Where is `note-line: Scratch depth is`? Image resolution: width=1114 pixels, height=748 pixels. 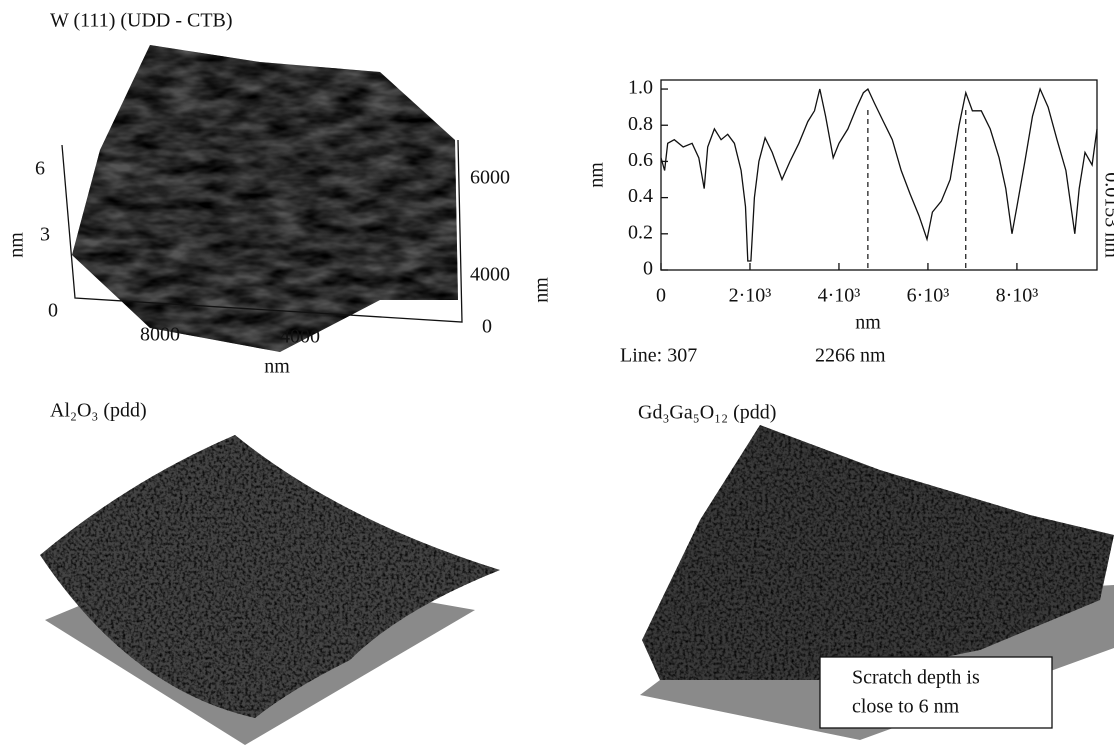 note-line: Scratch depth is is located at coordinates (916, 678).